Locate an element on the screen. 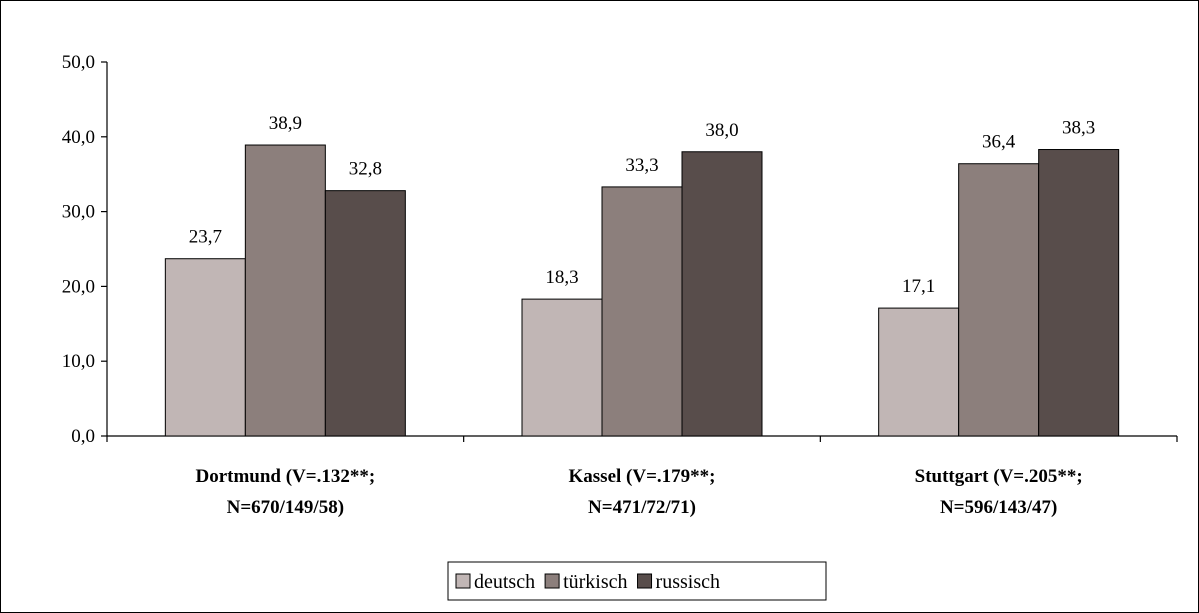 This screenshot has width=1199, height=613. y-tick-label: 20,0 is located at coordinates (78, 286).